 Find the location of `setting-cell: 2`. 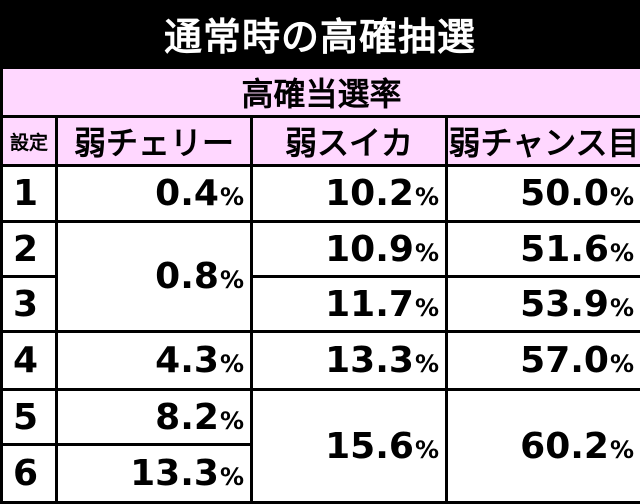

setting-cell: 2 is located at coordinates (29, 249).